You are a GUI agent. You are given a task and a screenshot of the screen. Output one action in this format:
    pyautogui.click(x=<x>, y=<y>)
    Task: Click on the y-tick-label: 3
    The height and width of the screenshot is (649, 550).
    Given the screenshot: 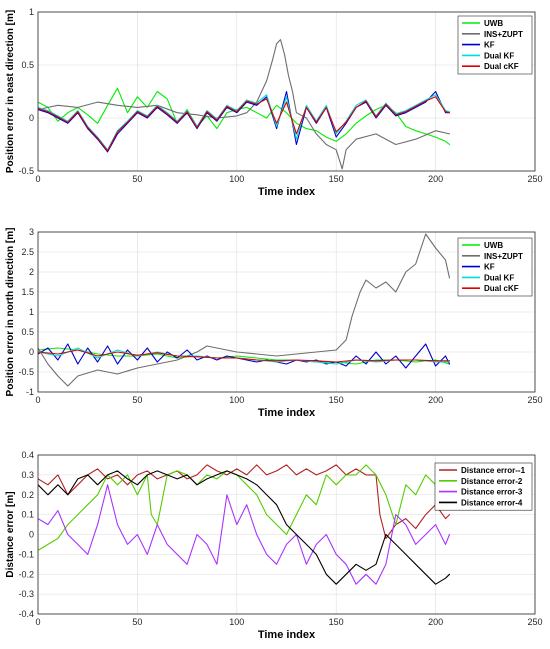 What is the action you would take?
    pyautogui.click(x=31, y=232)
    